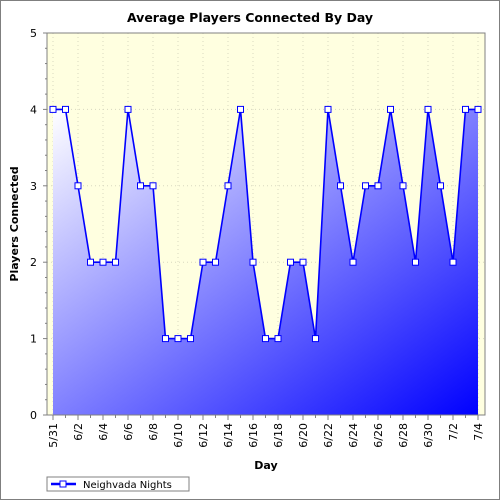 The image size is (500, 500). What do you see at coordinates (153, 432) in the screenshot?
I see `x-tick-label: 6/8` at bounding box center [153, 432].